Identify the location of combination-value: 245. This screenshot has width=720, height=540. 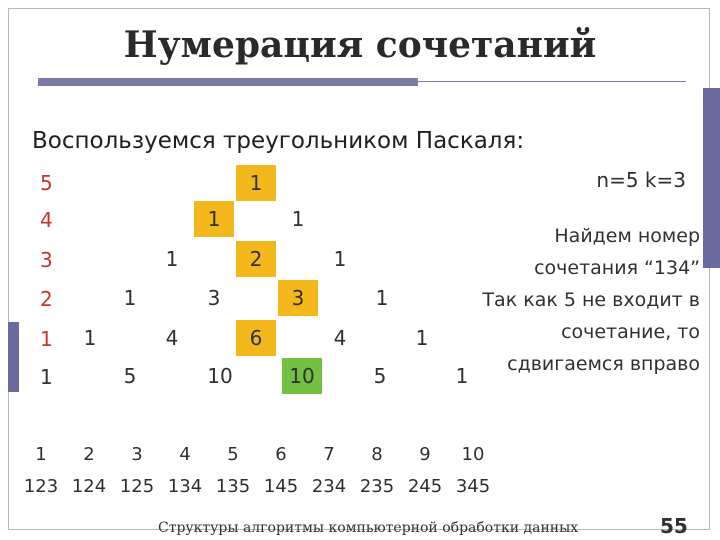
(425, 486).